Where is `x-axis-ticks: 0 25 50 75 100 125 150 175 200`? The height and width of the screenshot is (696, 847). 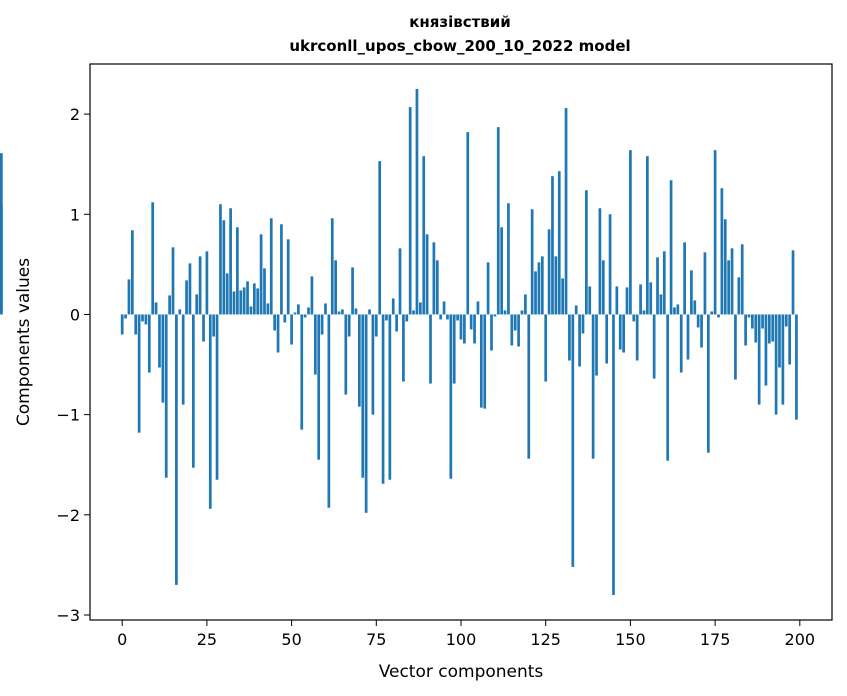 x-axis-ticks: 0 25 50 75 100 125 150 175 200 is located at coordinates (466, 634).